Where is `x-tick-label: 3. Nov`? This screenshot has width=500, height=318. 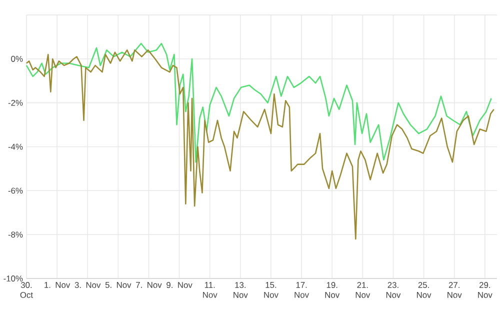
x-tick-label: 3. Nov is located at coordinates (87, 285).